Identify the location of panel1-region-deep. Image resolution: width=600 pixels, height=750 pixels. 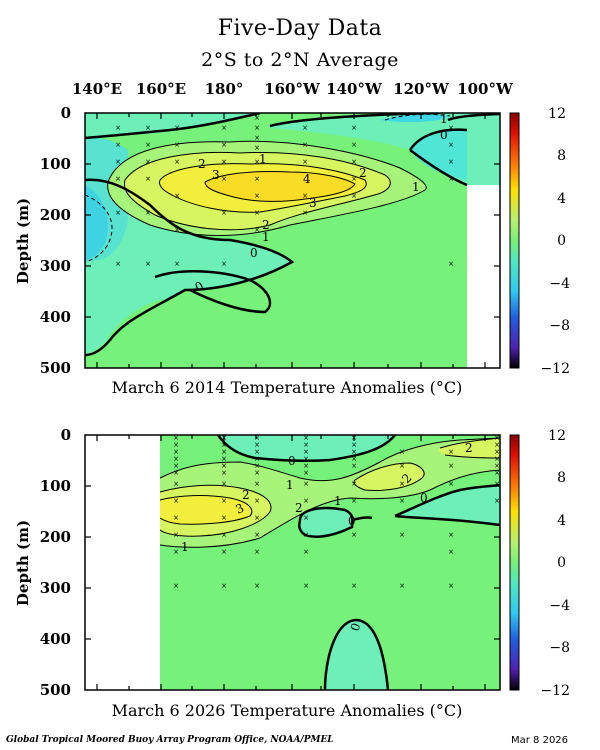
(276, 324).